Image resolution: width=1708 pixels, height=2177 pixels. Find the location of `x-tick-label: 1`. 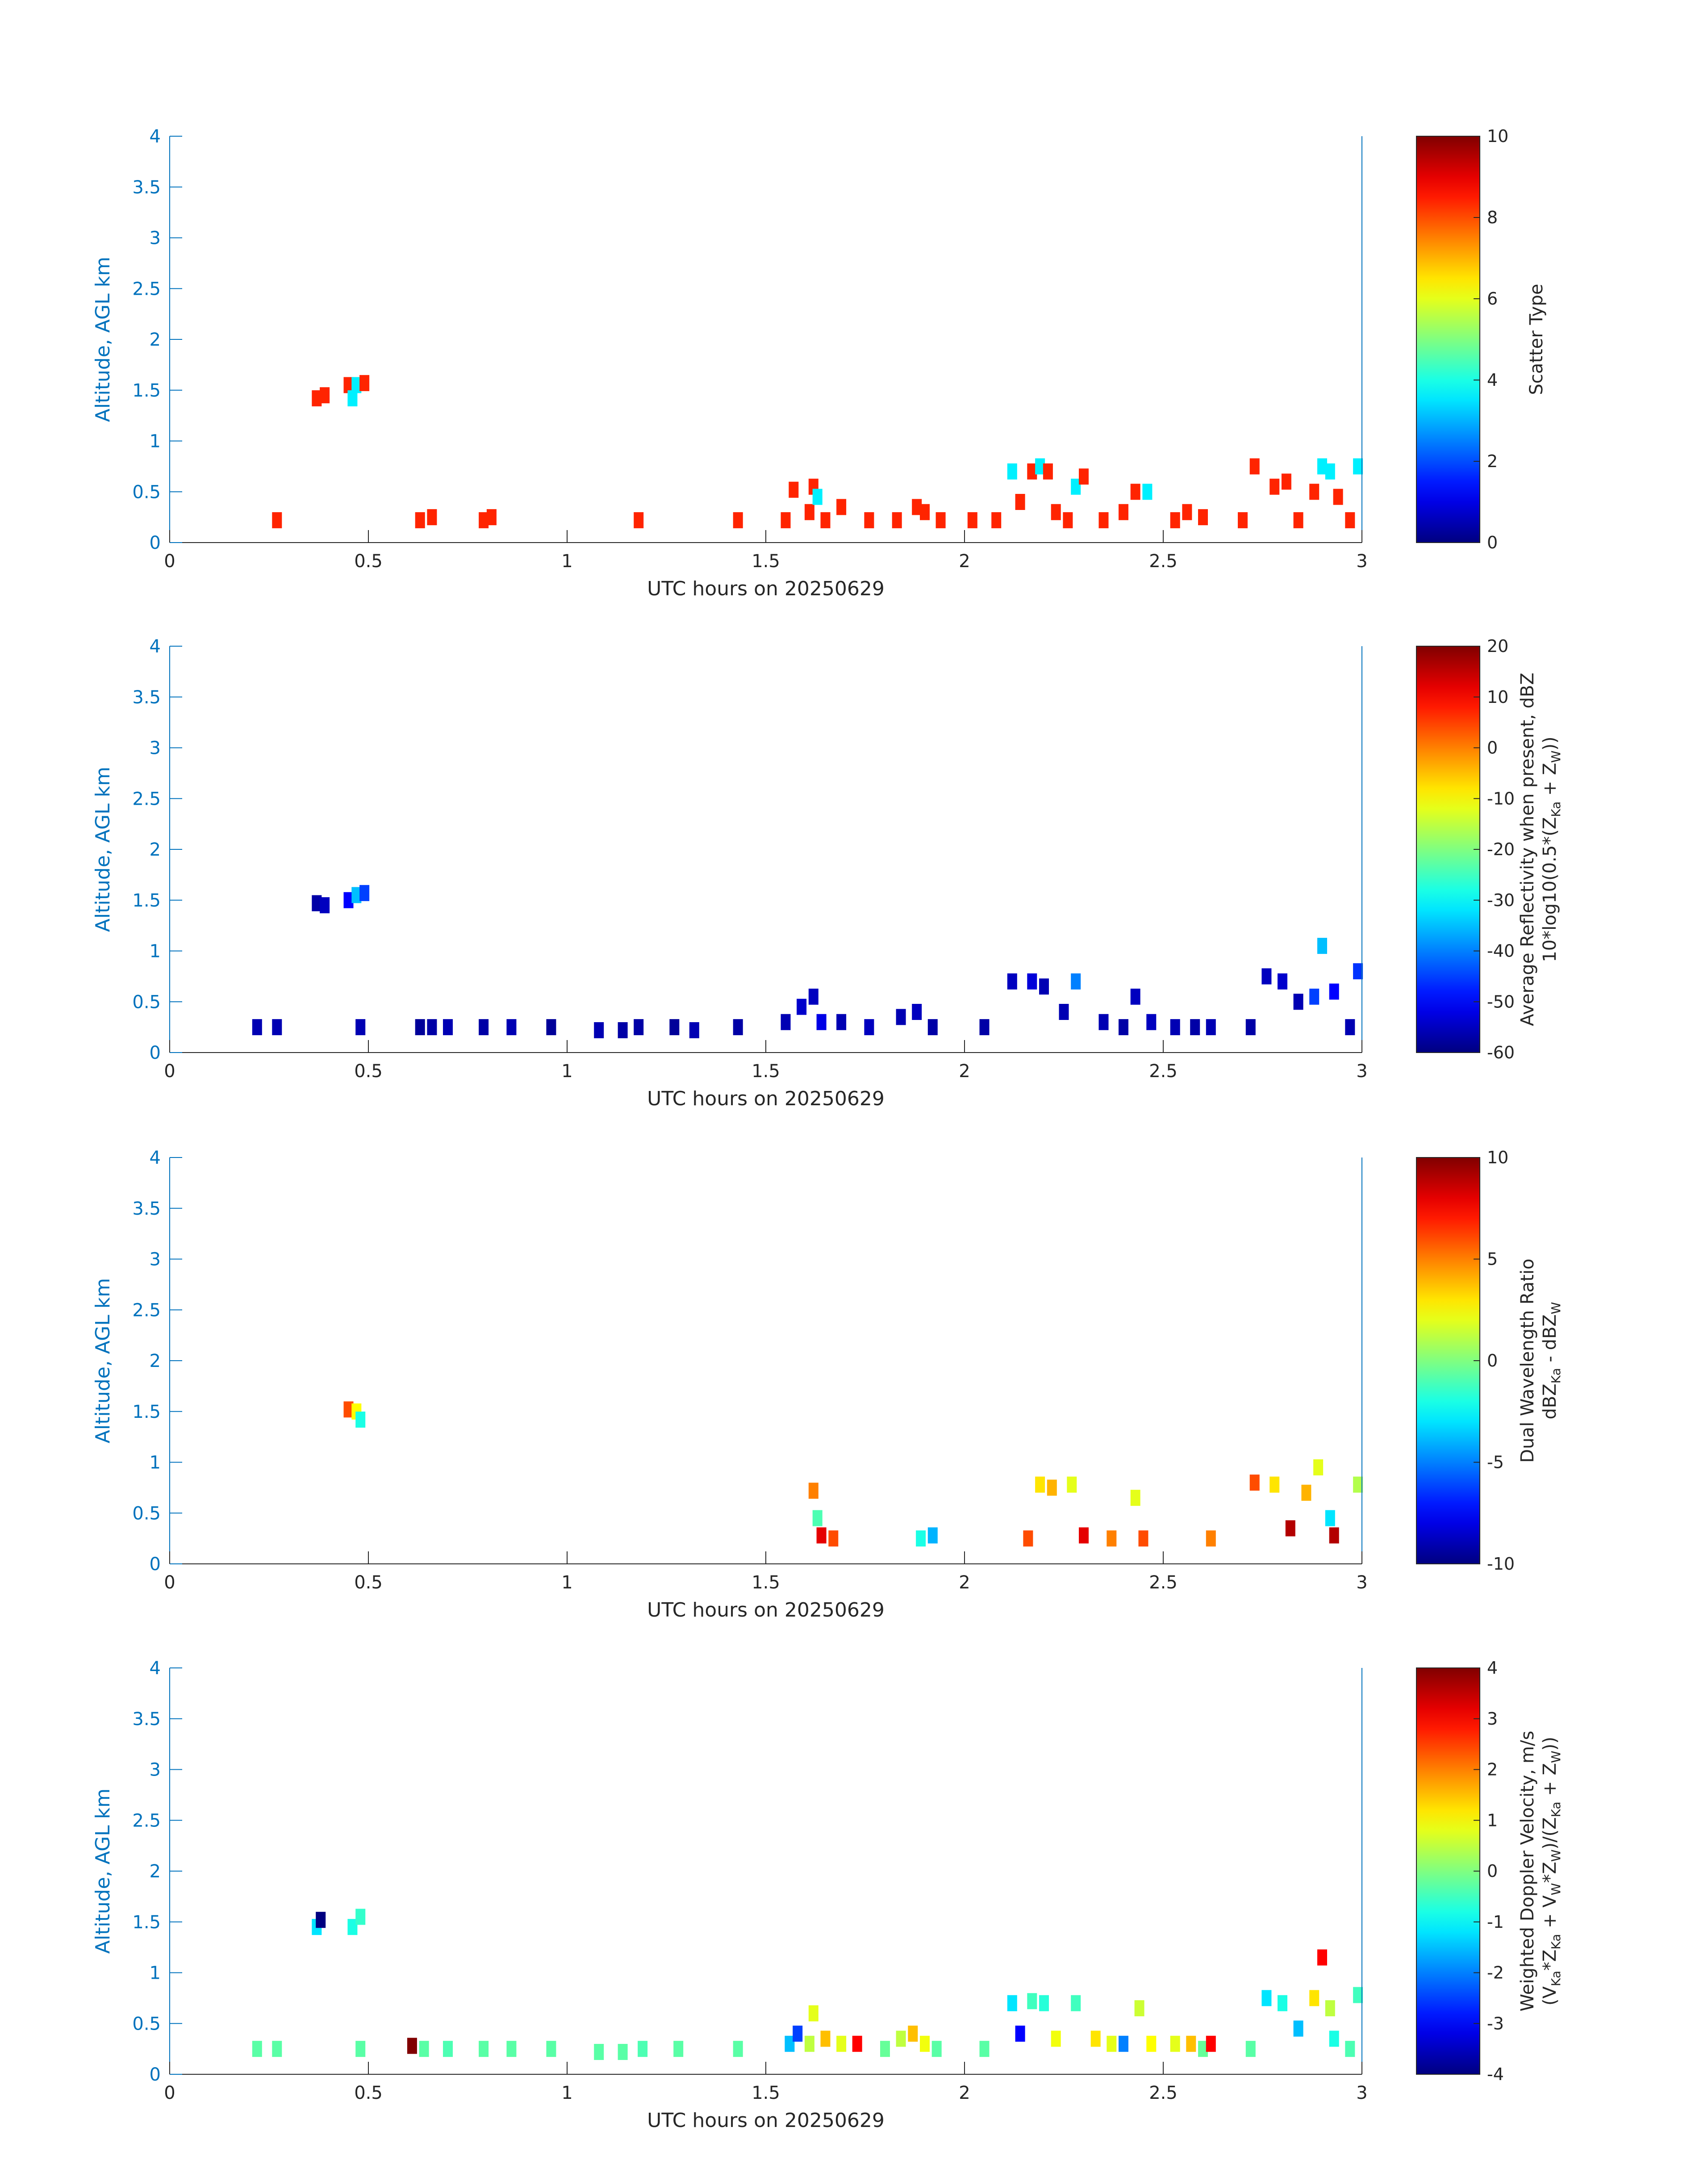

x-tick-label: 1 is located at coordinates (566, 1582).